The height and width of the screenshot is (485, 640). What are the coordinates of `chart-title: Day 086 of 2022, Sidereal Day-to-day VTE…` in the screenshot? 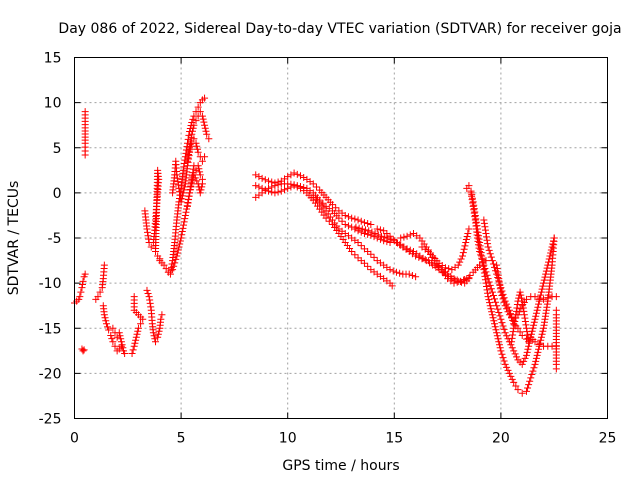 It's located at (339, 29).